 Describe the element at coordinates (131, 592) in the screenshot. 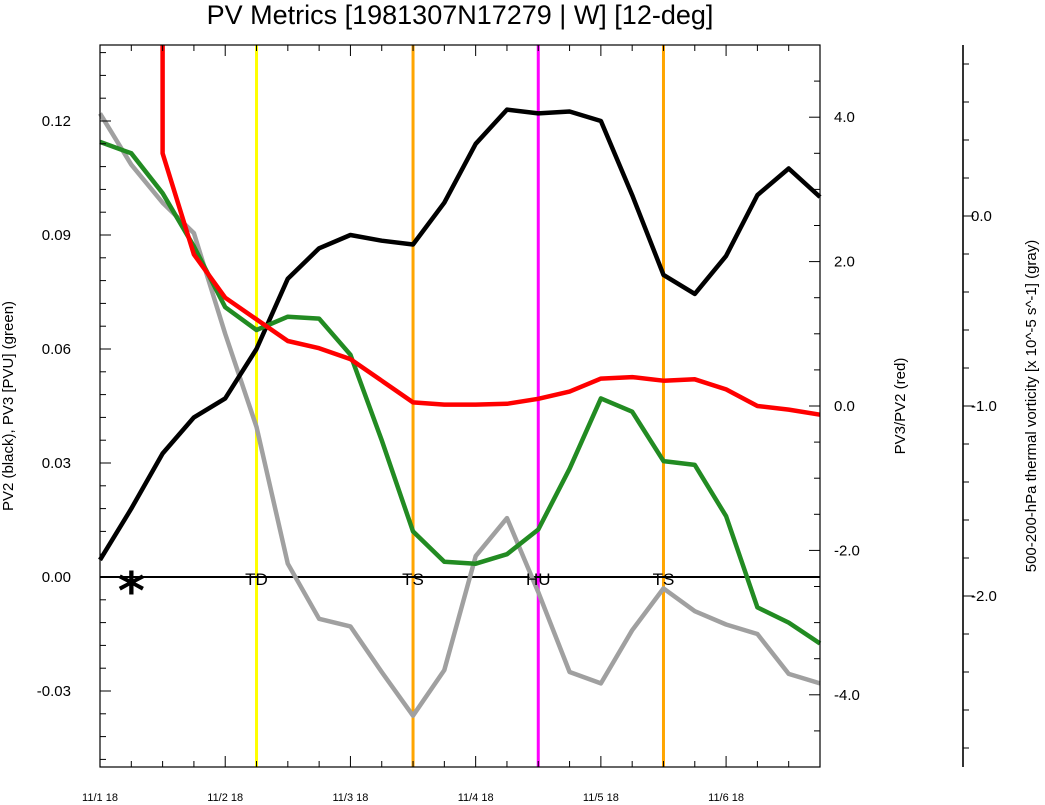

I see `genesis-star-marker: *` at that location.